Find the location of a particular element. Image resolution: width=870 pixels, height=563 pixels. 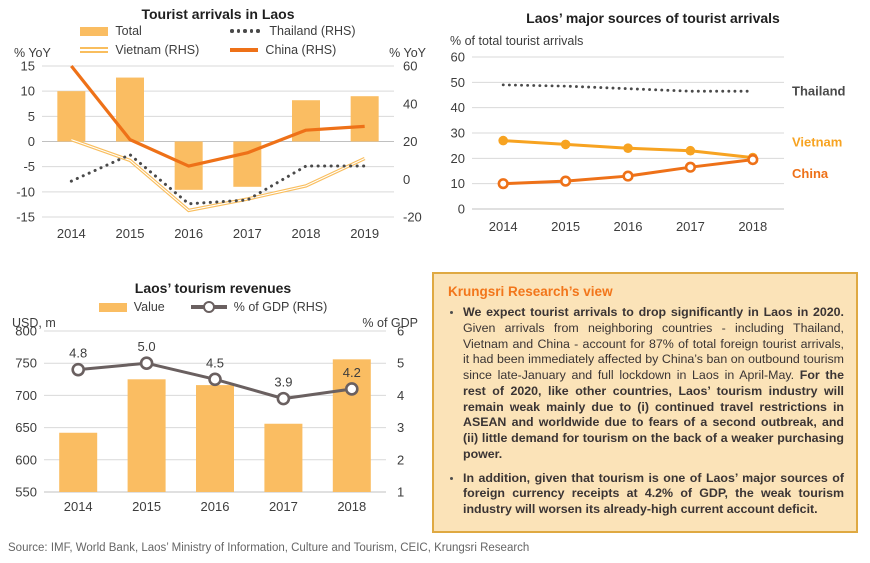

left-axis-unit: USD, m is located at coordinates (34, 323).